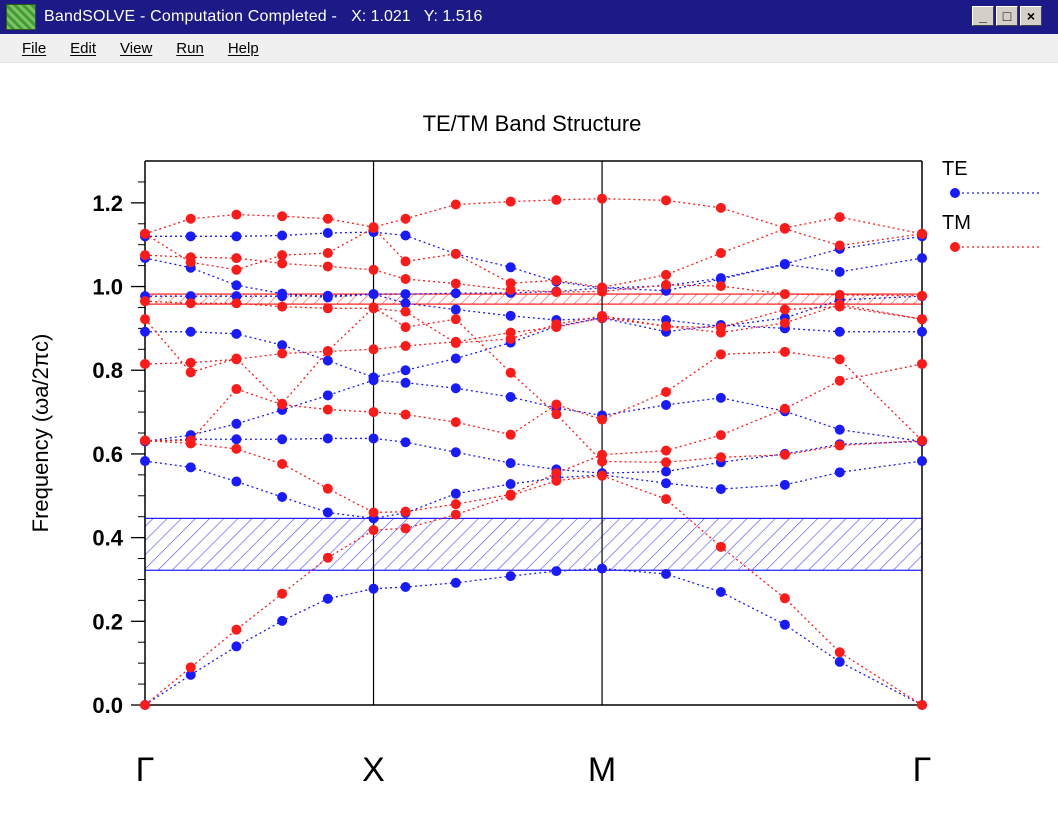  Describe the element at coordinates (1031, 16) in the screenshot. I see `close-button: ×` at that location.